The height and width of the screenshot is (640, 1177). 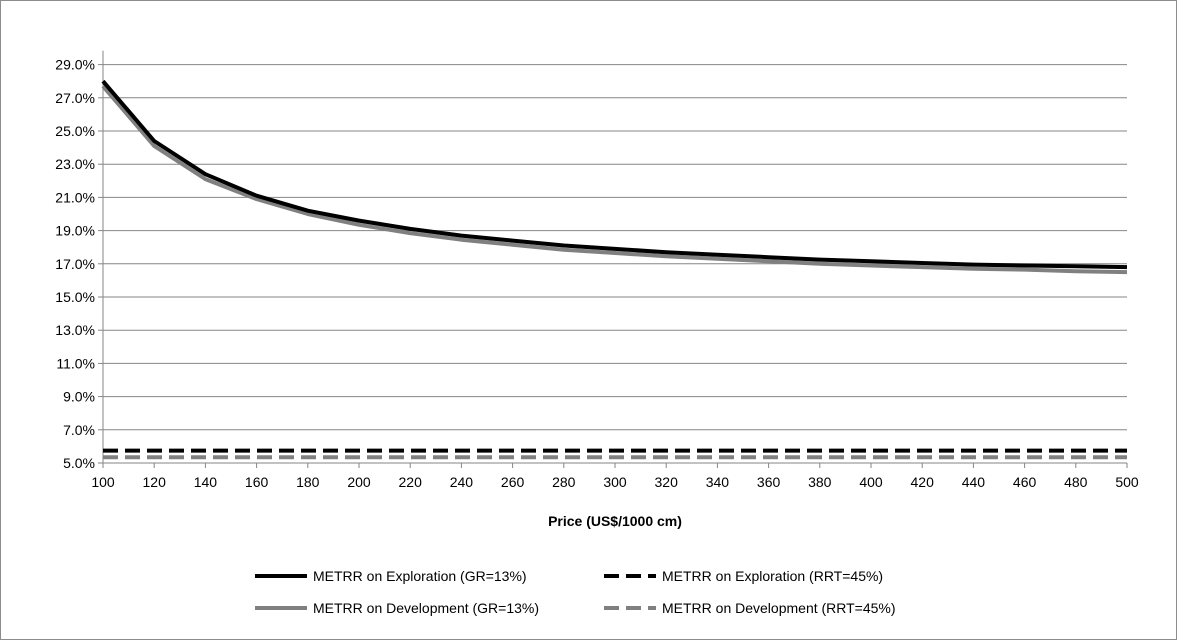 I want to click on legend-label: METRR on Exploration (GR=13%), so click(x=420, y=576).